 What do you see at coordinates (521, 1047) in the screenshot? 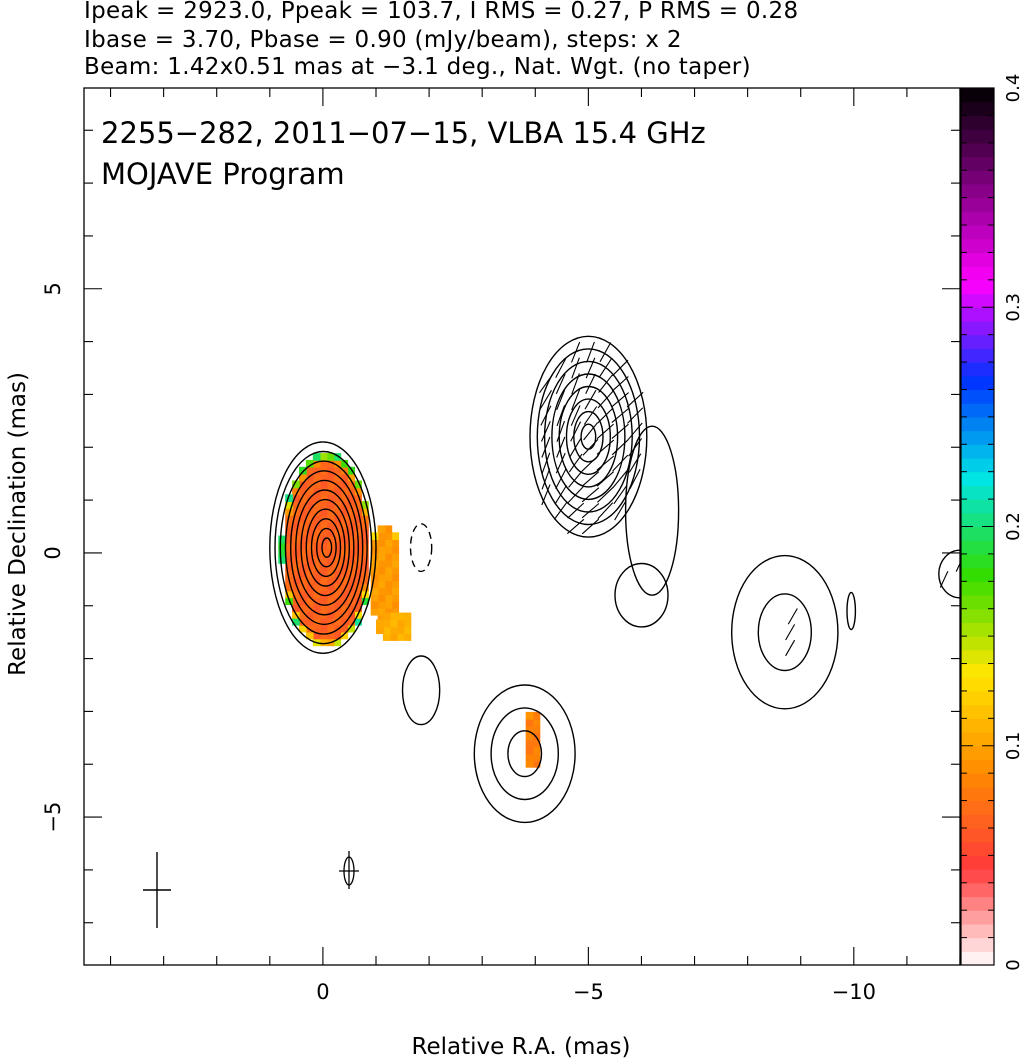
I see `x-axis-label: Relative R.A. (mas)` at bounding box center [521, 1047].